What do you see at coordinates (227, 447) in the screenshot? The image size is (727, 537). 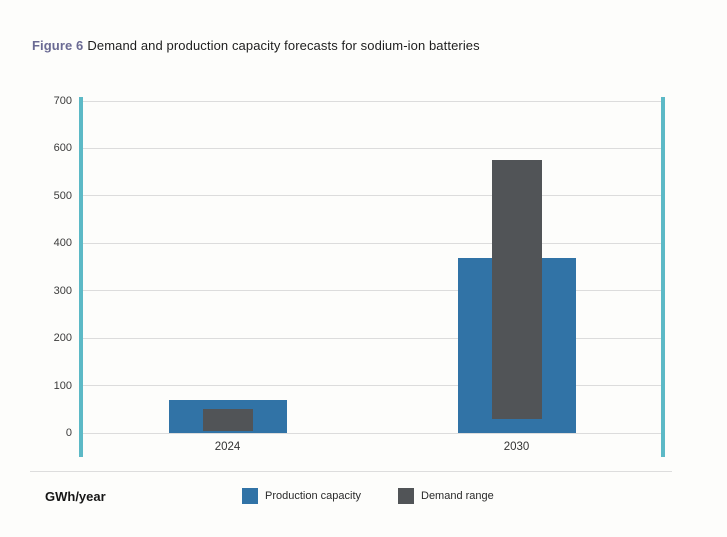 I see `x-tick-label-2024: 2024` at bounding box center [227, 447].